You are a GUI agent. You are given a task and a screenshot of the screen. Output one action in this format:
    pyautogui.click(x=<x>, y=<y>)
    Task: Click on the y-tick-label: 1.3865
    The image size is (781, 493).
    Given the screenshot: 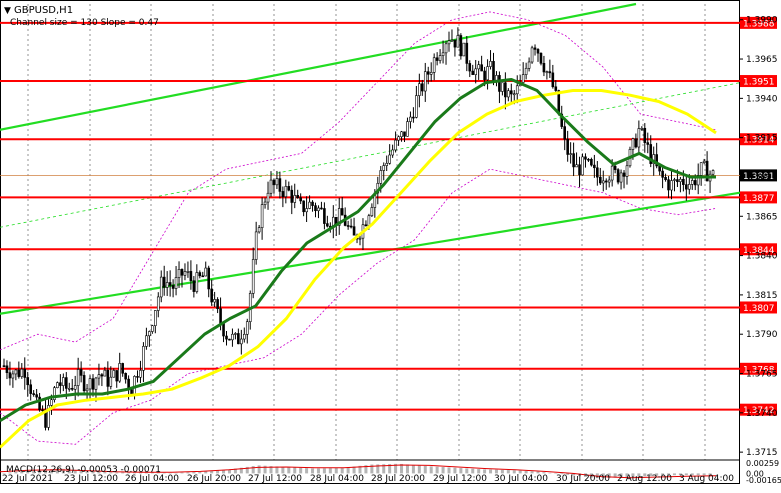 What is the action you would take?
    pyautogui.click(x=762, y=217)
    